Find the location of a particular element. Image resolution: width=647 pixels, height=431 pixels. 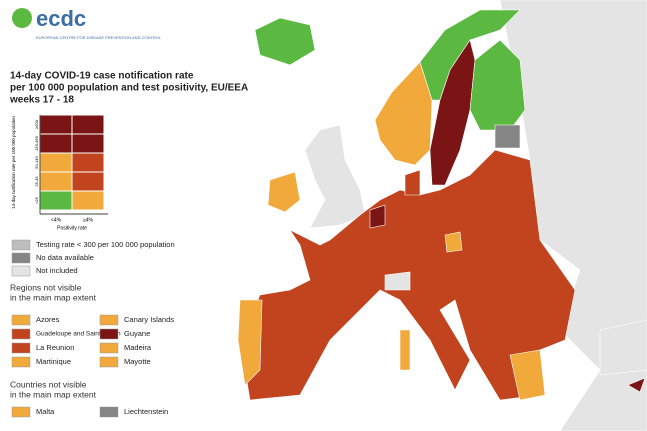

iceland is located at coordinates (285, 41).